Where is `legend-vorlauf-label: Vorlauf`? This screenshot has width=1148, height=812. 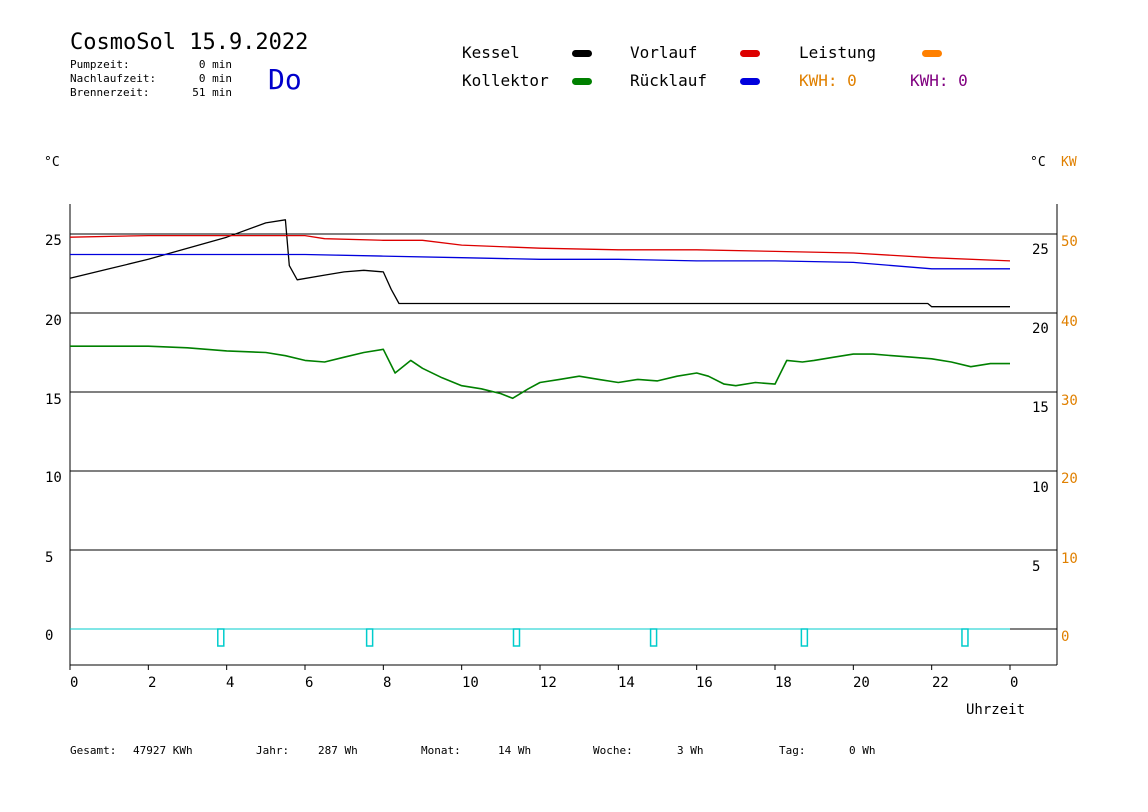 legend-vorlauf-label: Vorlauf is located at coordinates (664, 52).